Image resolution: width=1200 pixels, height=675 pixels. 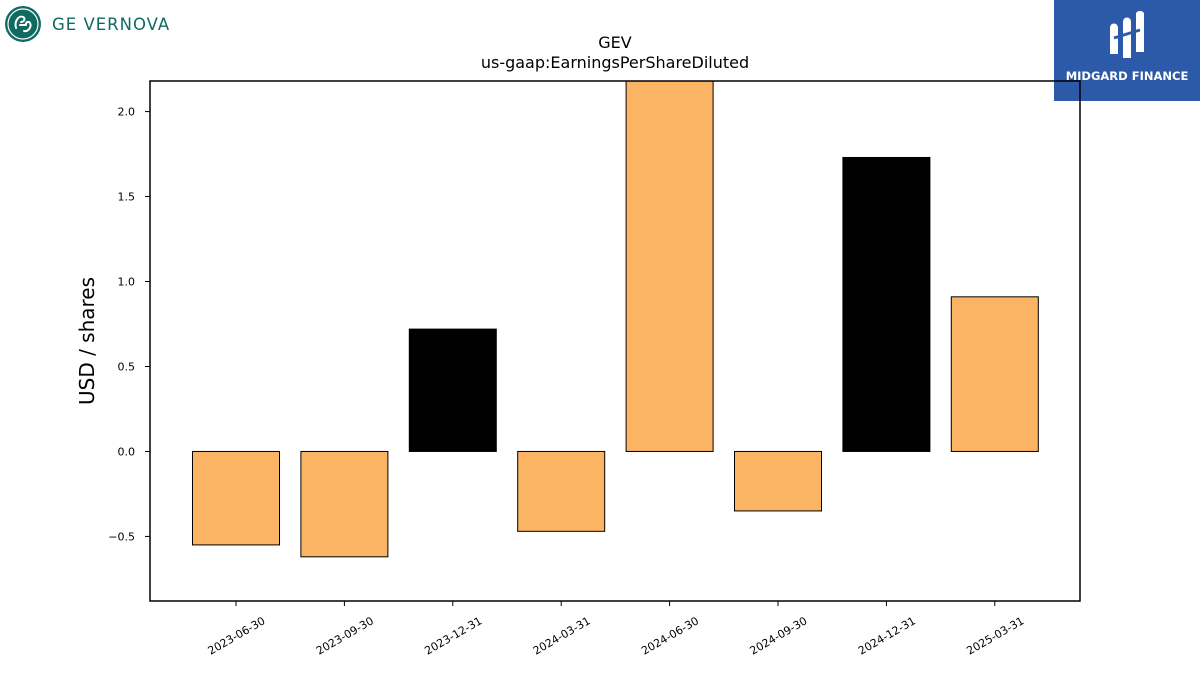 I want to click on midgard-finance-wordmark: MIDGARD FINANCE, so click(x=1127, y=76).